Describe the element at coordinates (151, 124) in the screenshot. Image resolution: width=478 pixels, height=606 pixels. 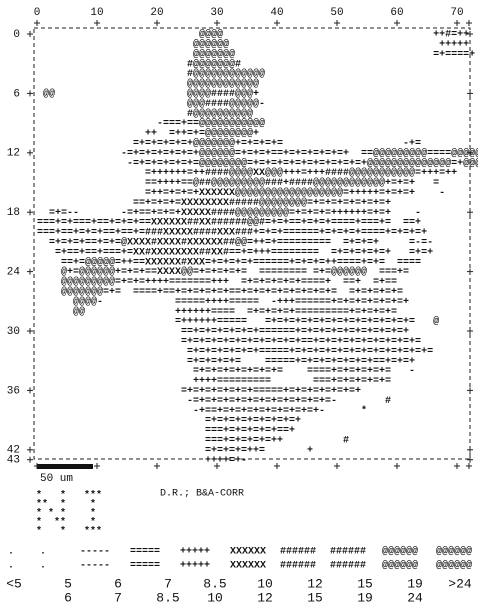
I see `map-row: -===+==@@@@@@@@@@@` at that location.